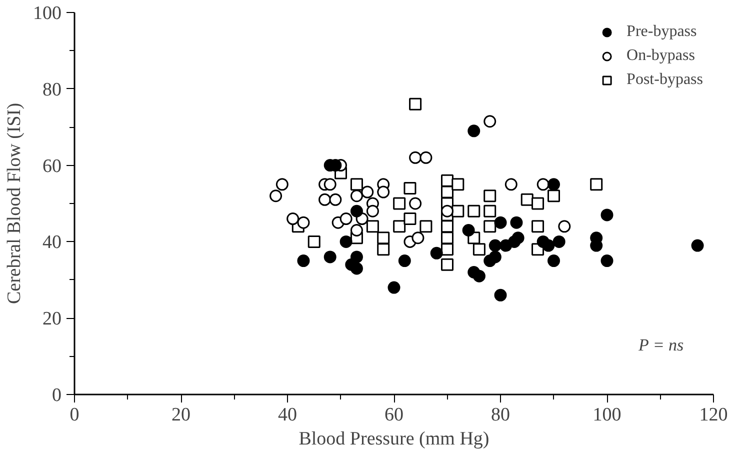 Image resolution: width=743 pixels, height=452 pixels. What do you see at coordinates (713, 415) in the screenshot?
I see `x-tick-label: 120` at bounding box center [713, 415].